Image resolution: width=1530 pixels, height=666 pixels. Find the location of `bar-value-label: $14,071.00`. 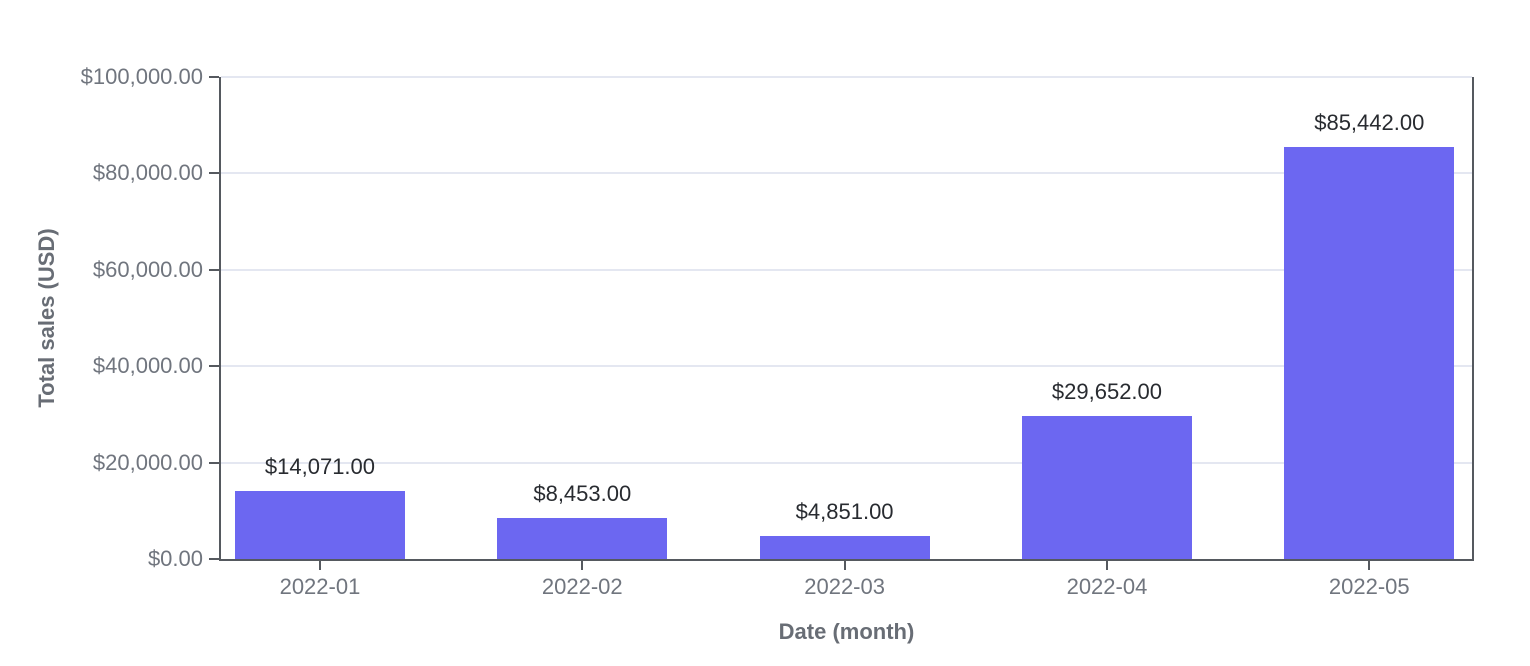

bar-value-label: $14,071.00 is located at coordinates (320, 467).